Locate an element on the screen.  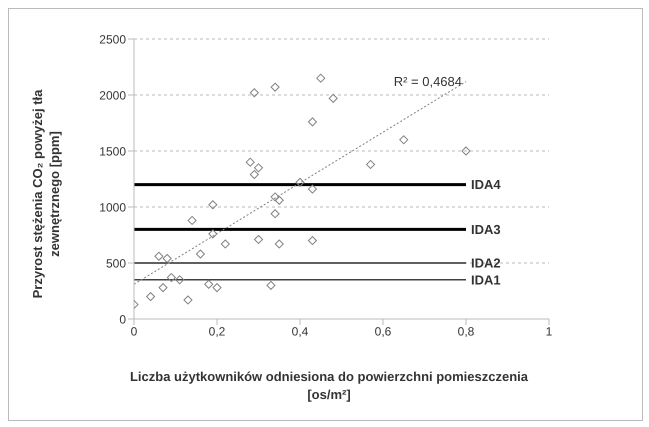
y-tick-label: 2000 is located at coordinates (112, 95).